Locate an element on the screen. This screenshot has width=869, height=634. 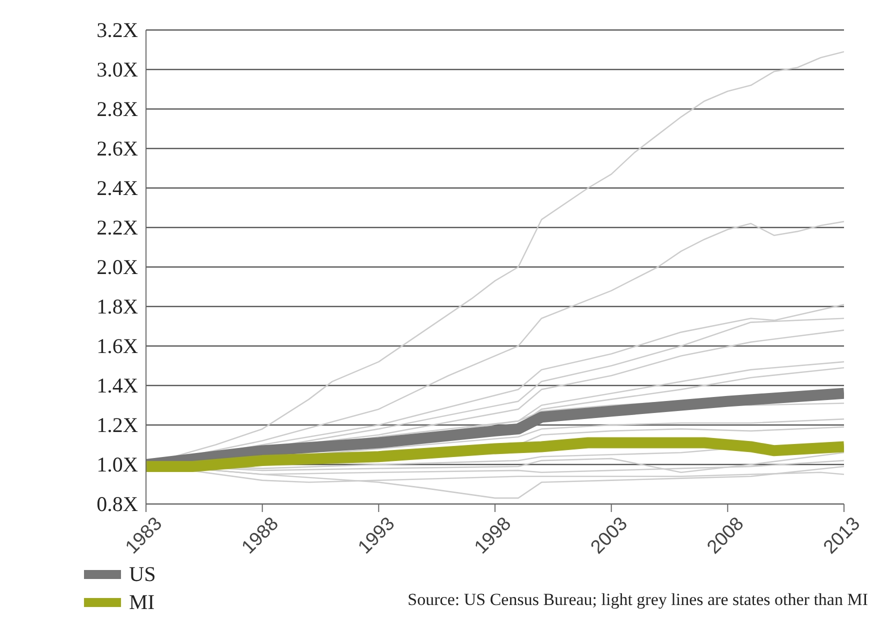
source-note: Source: US Census Bureau; light grey lines are states other than MI is located at coordinates (638, 600).